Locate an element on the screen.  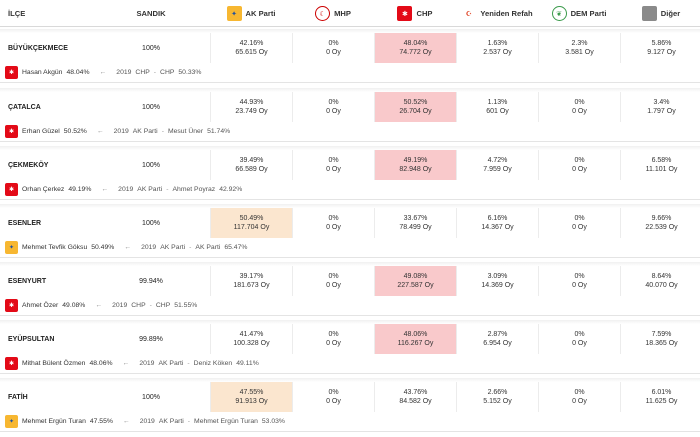
winning-candidate-name: Orhan Çerkez is located at coordinates (43, 189).